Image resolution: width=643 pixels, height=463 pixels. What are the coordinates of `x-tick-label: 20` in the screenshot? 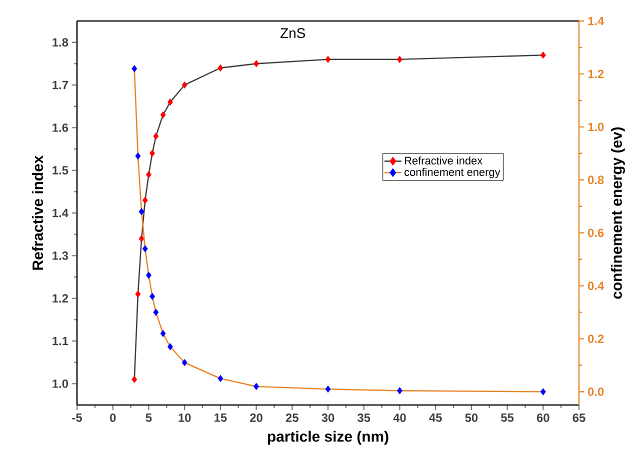 It's located at (256, 418).